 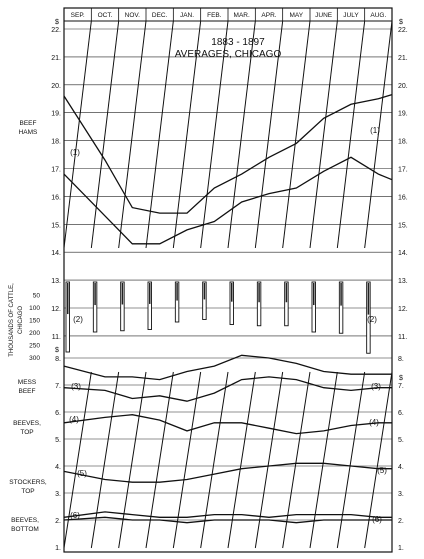 I want to click on cattle-tick-label: 250, so click(x=34, y=346).